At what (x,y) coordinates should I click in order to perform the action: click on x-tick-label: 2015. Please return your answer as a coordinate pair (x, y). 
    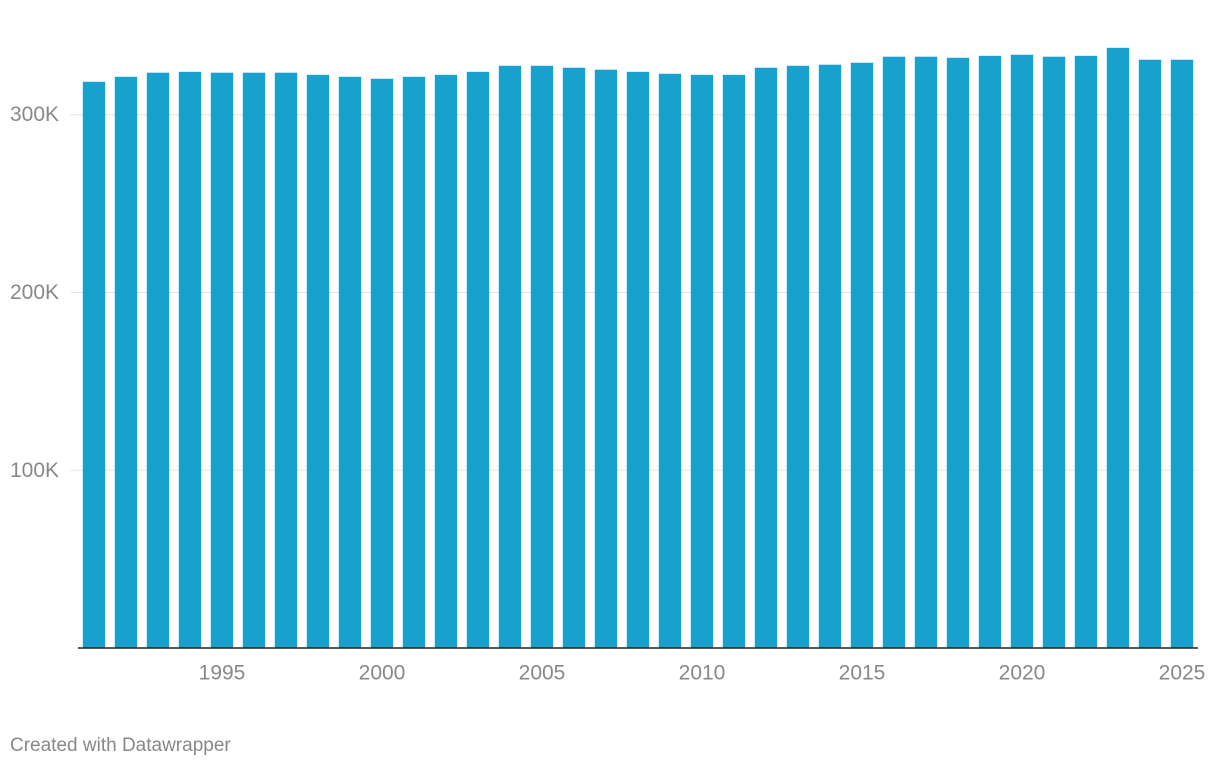
    Looking at the image, I should click on (862, 673).